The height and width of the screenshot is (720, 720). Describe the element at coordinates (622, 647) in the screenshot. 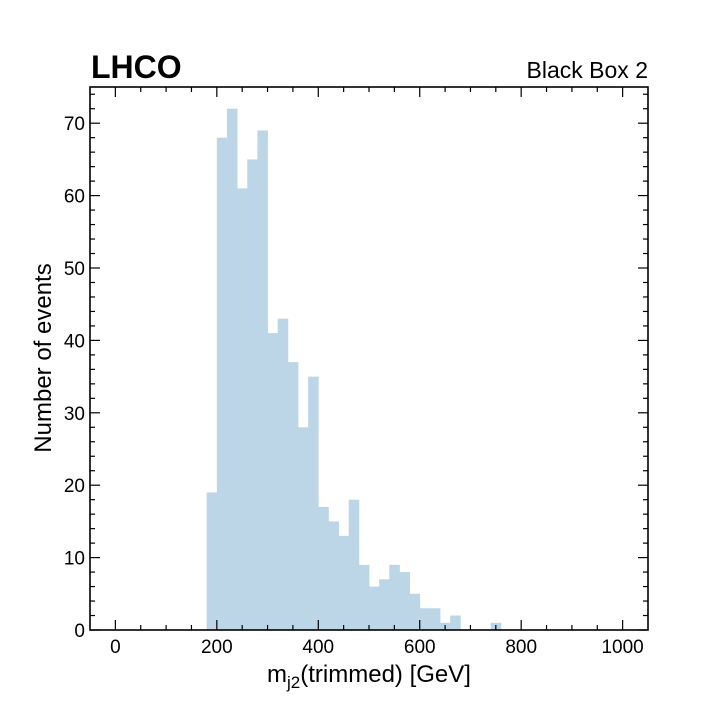

I see `x-tick-label: 1000` at that location.